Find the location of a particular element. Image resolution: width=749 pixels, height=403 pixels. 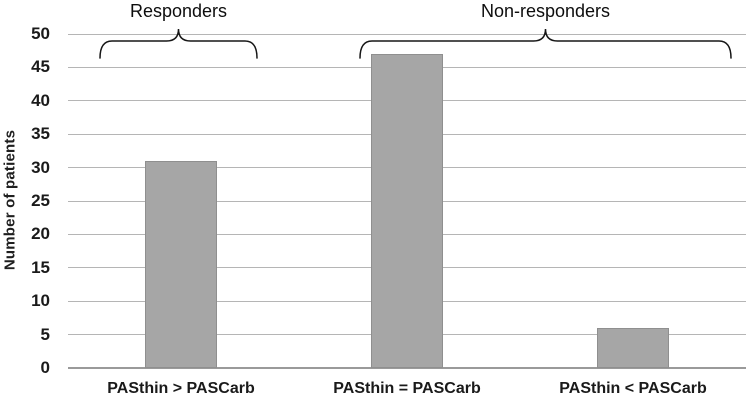

y-tick-label: 35 is located at coordinates (40, 134).